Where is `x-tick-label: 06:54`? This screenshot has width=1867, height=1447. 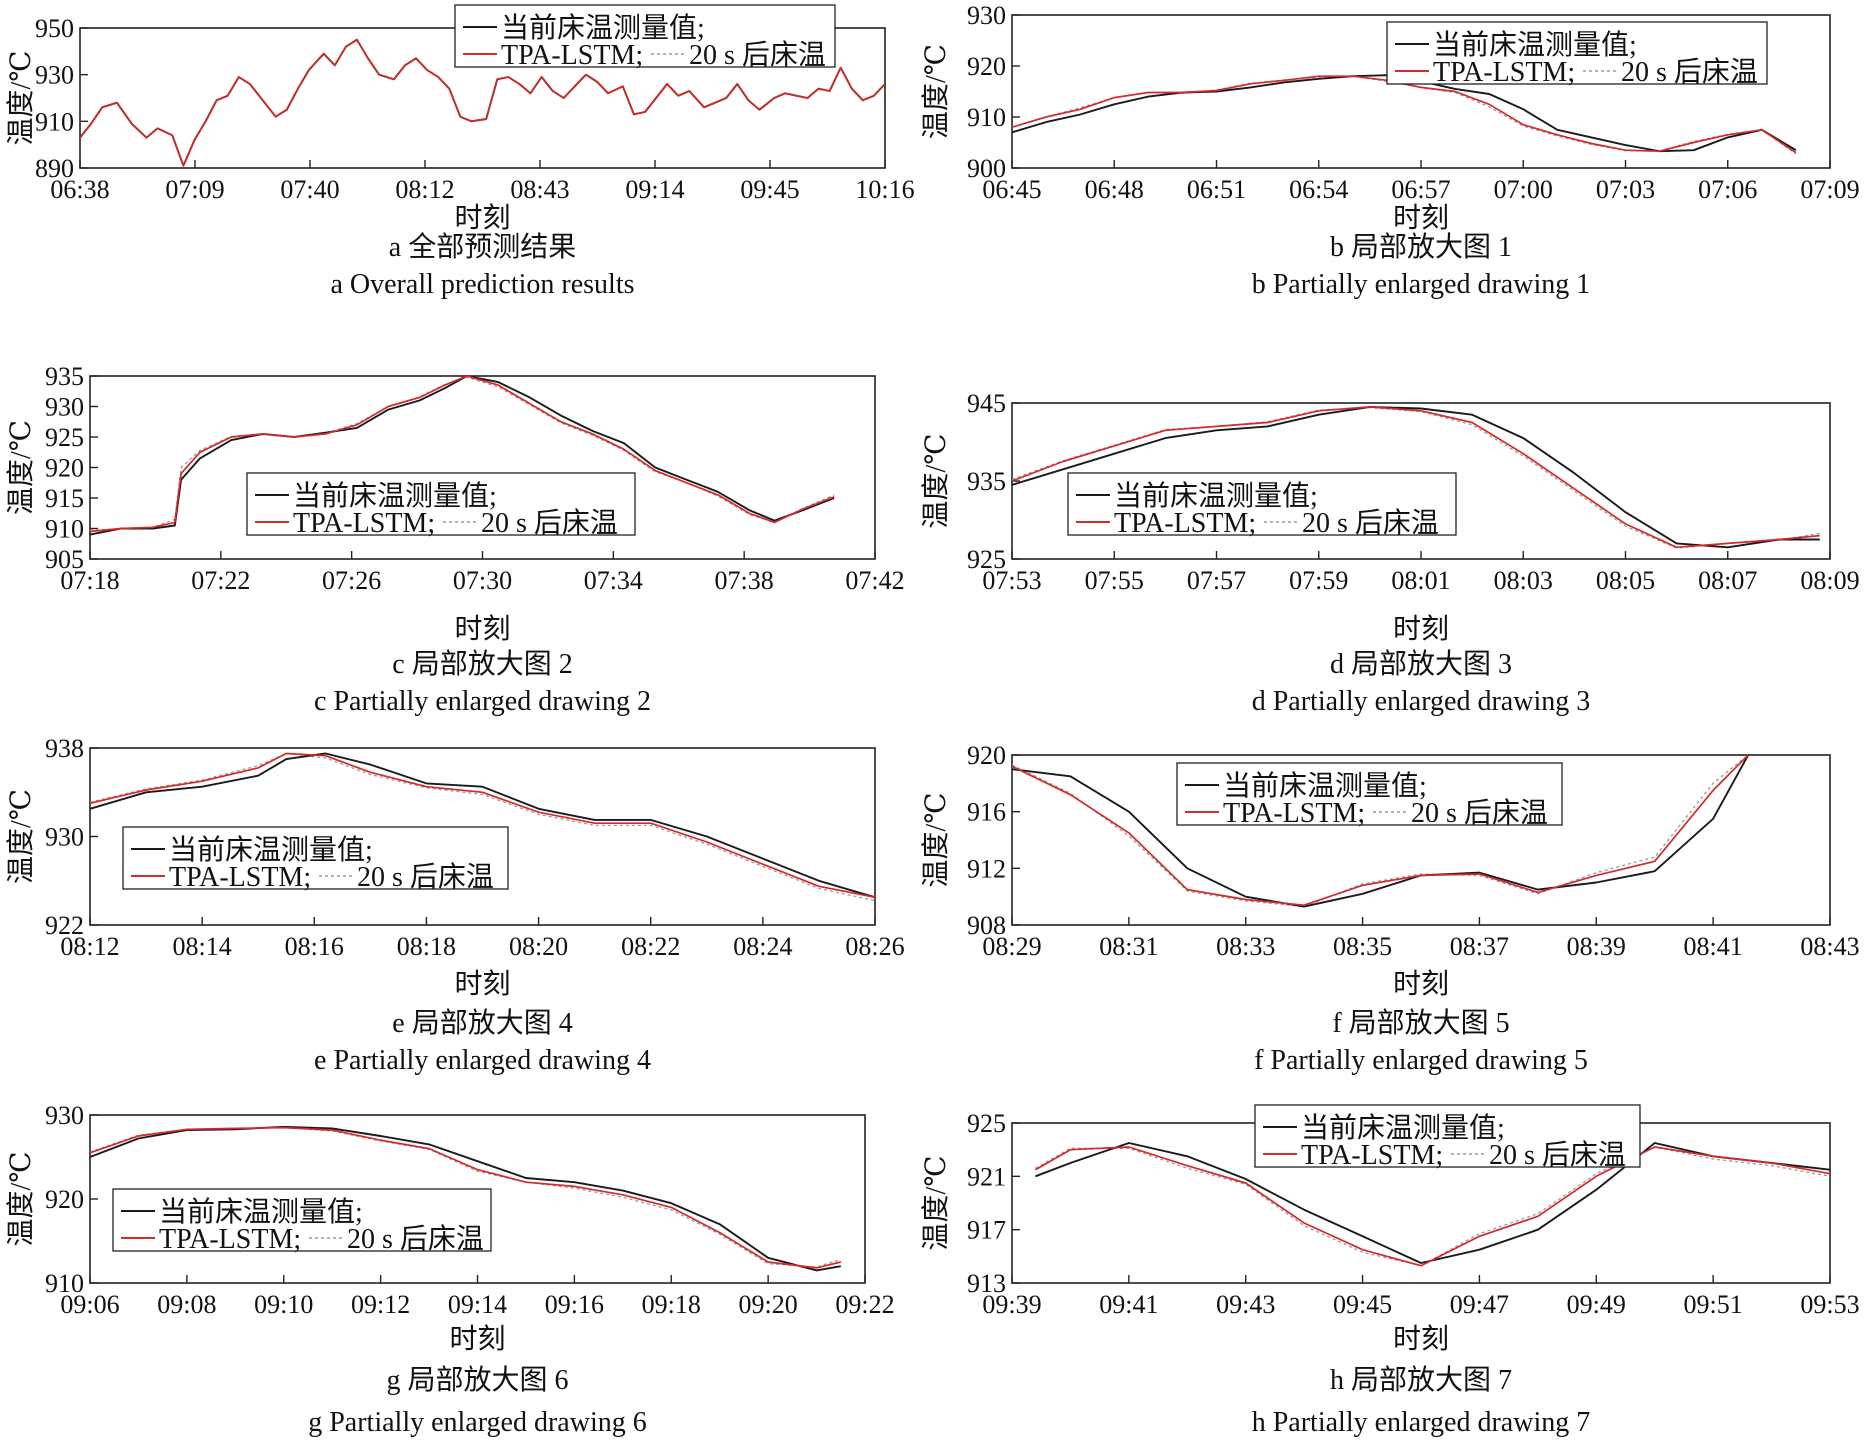 x-tick-label: 06:54 is located at coordinates (1318, 189).